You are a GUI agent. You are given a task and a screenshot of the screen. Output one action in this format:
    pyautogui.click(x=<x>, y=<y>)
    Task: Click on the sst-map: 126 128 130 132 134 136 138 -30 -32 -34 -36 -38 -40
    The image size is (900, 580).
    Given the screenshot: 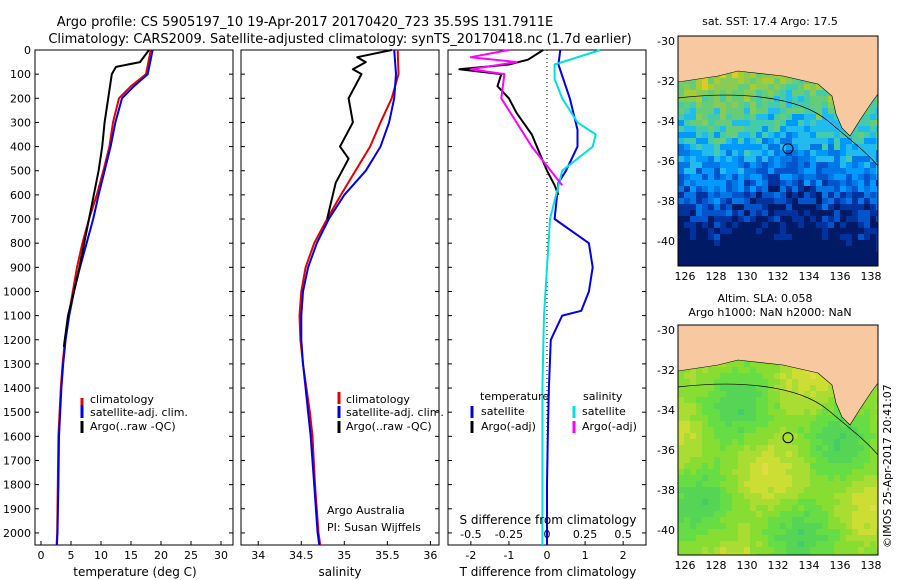 What is the action you would take?
    pyautogui.click(x=769, y=159)
    